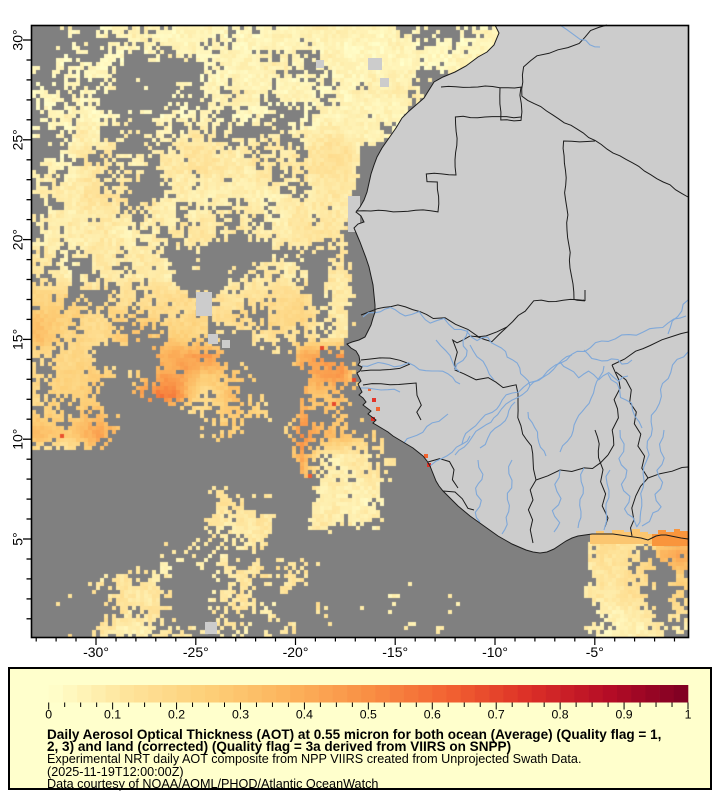 The width and height of the screenshot is (720, 800). Describe the element at coordinates (96, 652) in the screenshot. I see `svg-text: -30°` at that location.